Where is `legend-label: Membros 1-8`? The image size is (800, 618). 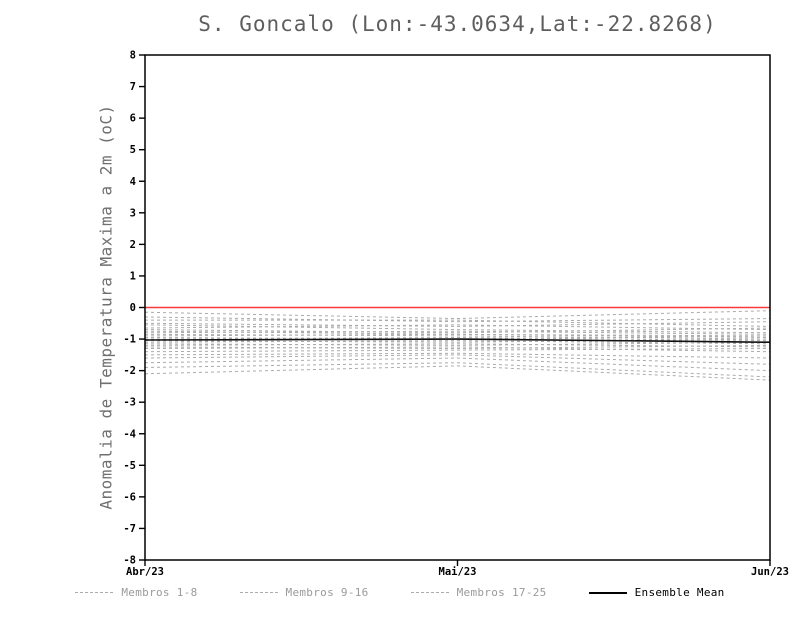 legend-label: Membros 1-8 is located at coordinates (159, 592).